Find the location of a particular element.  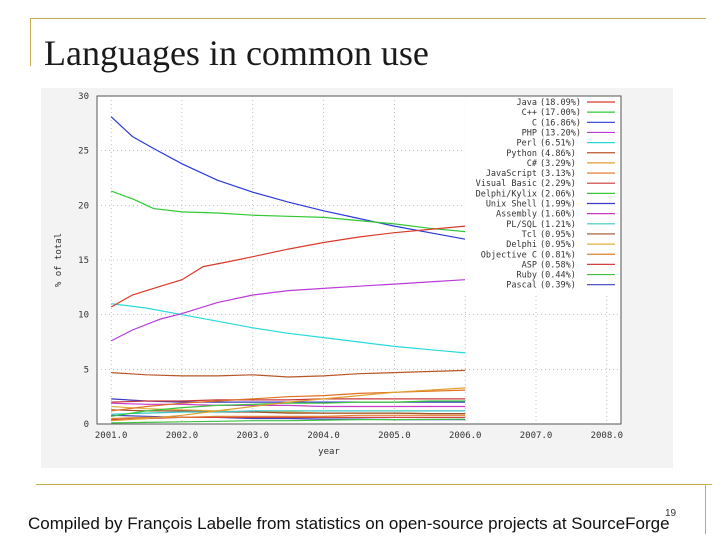

legend-label: JavaScript is located at coordinates (511, 174).